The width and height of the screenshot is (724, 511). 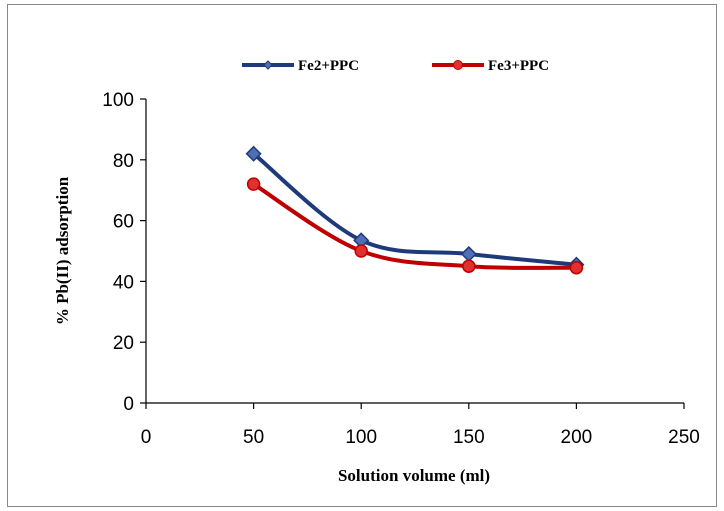 I want to click on x-tick-label: 0, so click(x=146, y=437).